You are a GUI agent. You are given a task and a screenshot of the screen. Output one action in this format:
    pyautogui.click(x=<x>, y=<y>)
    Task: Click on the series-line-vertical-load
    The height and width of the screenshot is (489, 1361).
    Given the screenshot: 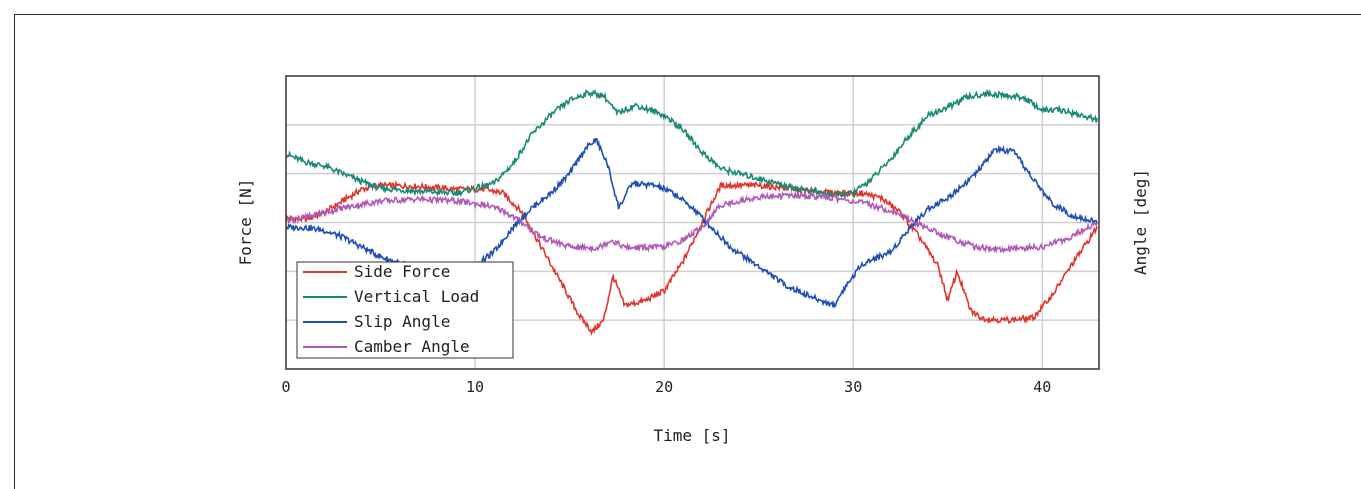 What is the action you would take?
    pyautogui.click(x=691, y=143)
    